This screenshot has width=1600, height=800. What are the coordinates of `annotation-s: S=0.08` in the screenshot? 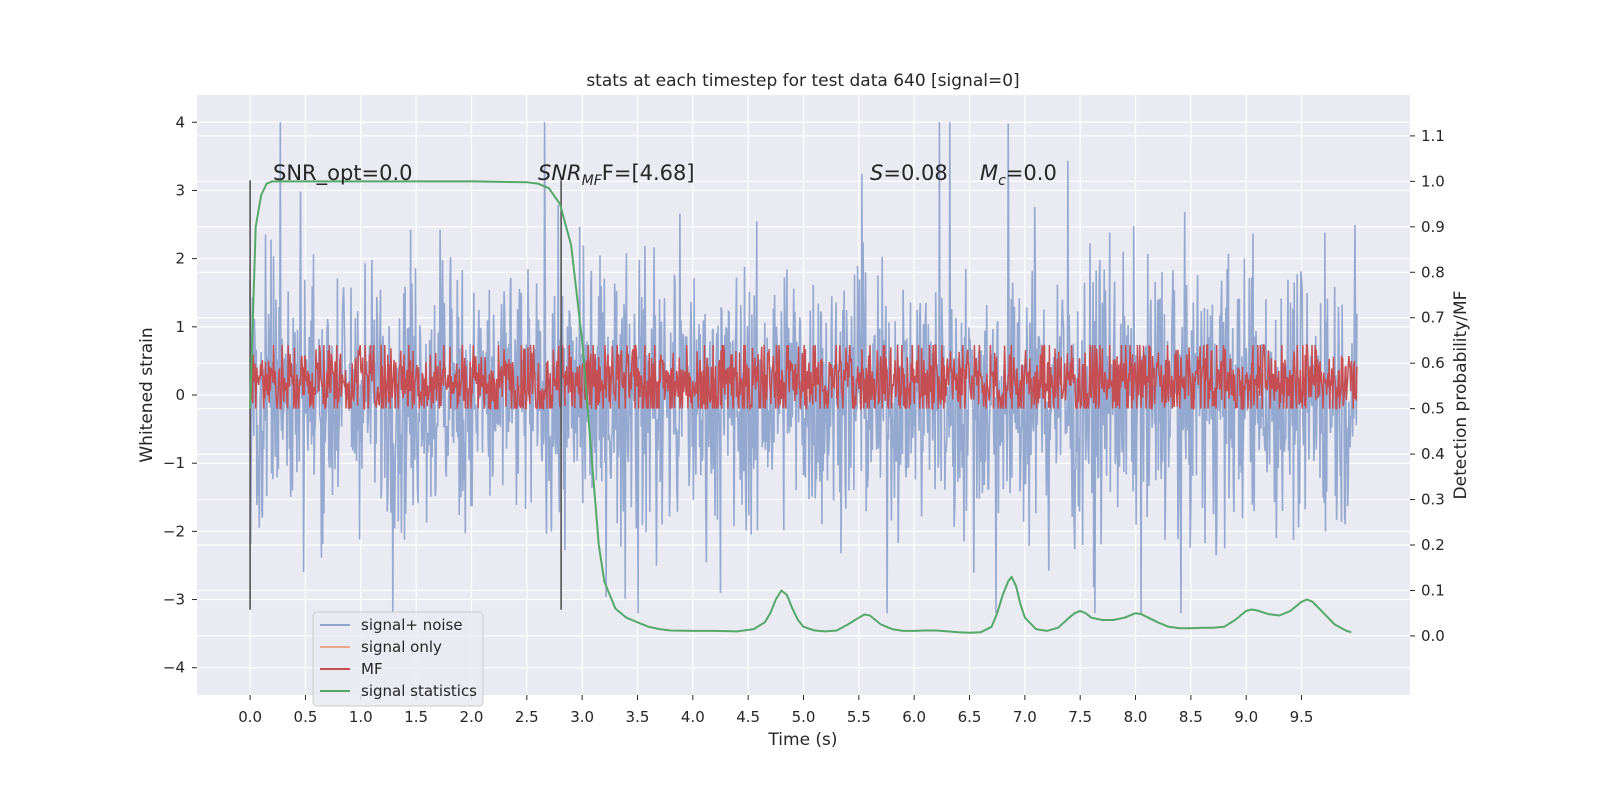 It's located at (909, 173).